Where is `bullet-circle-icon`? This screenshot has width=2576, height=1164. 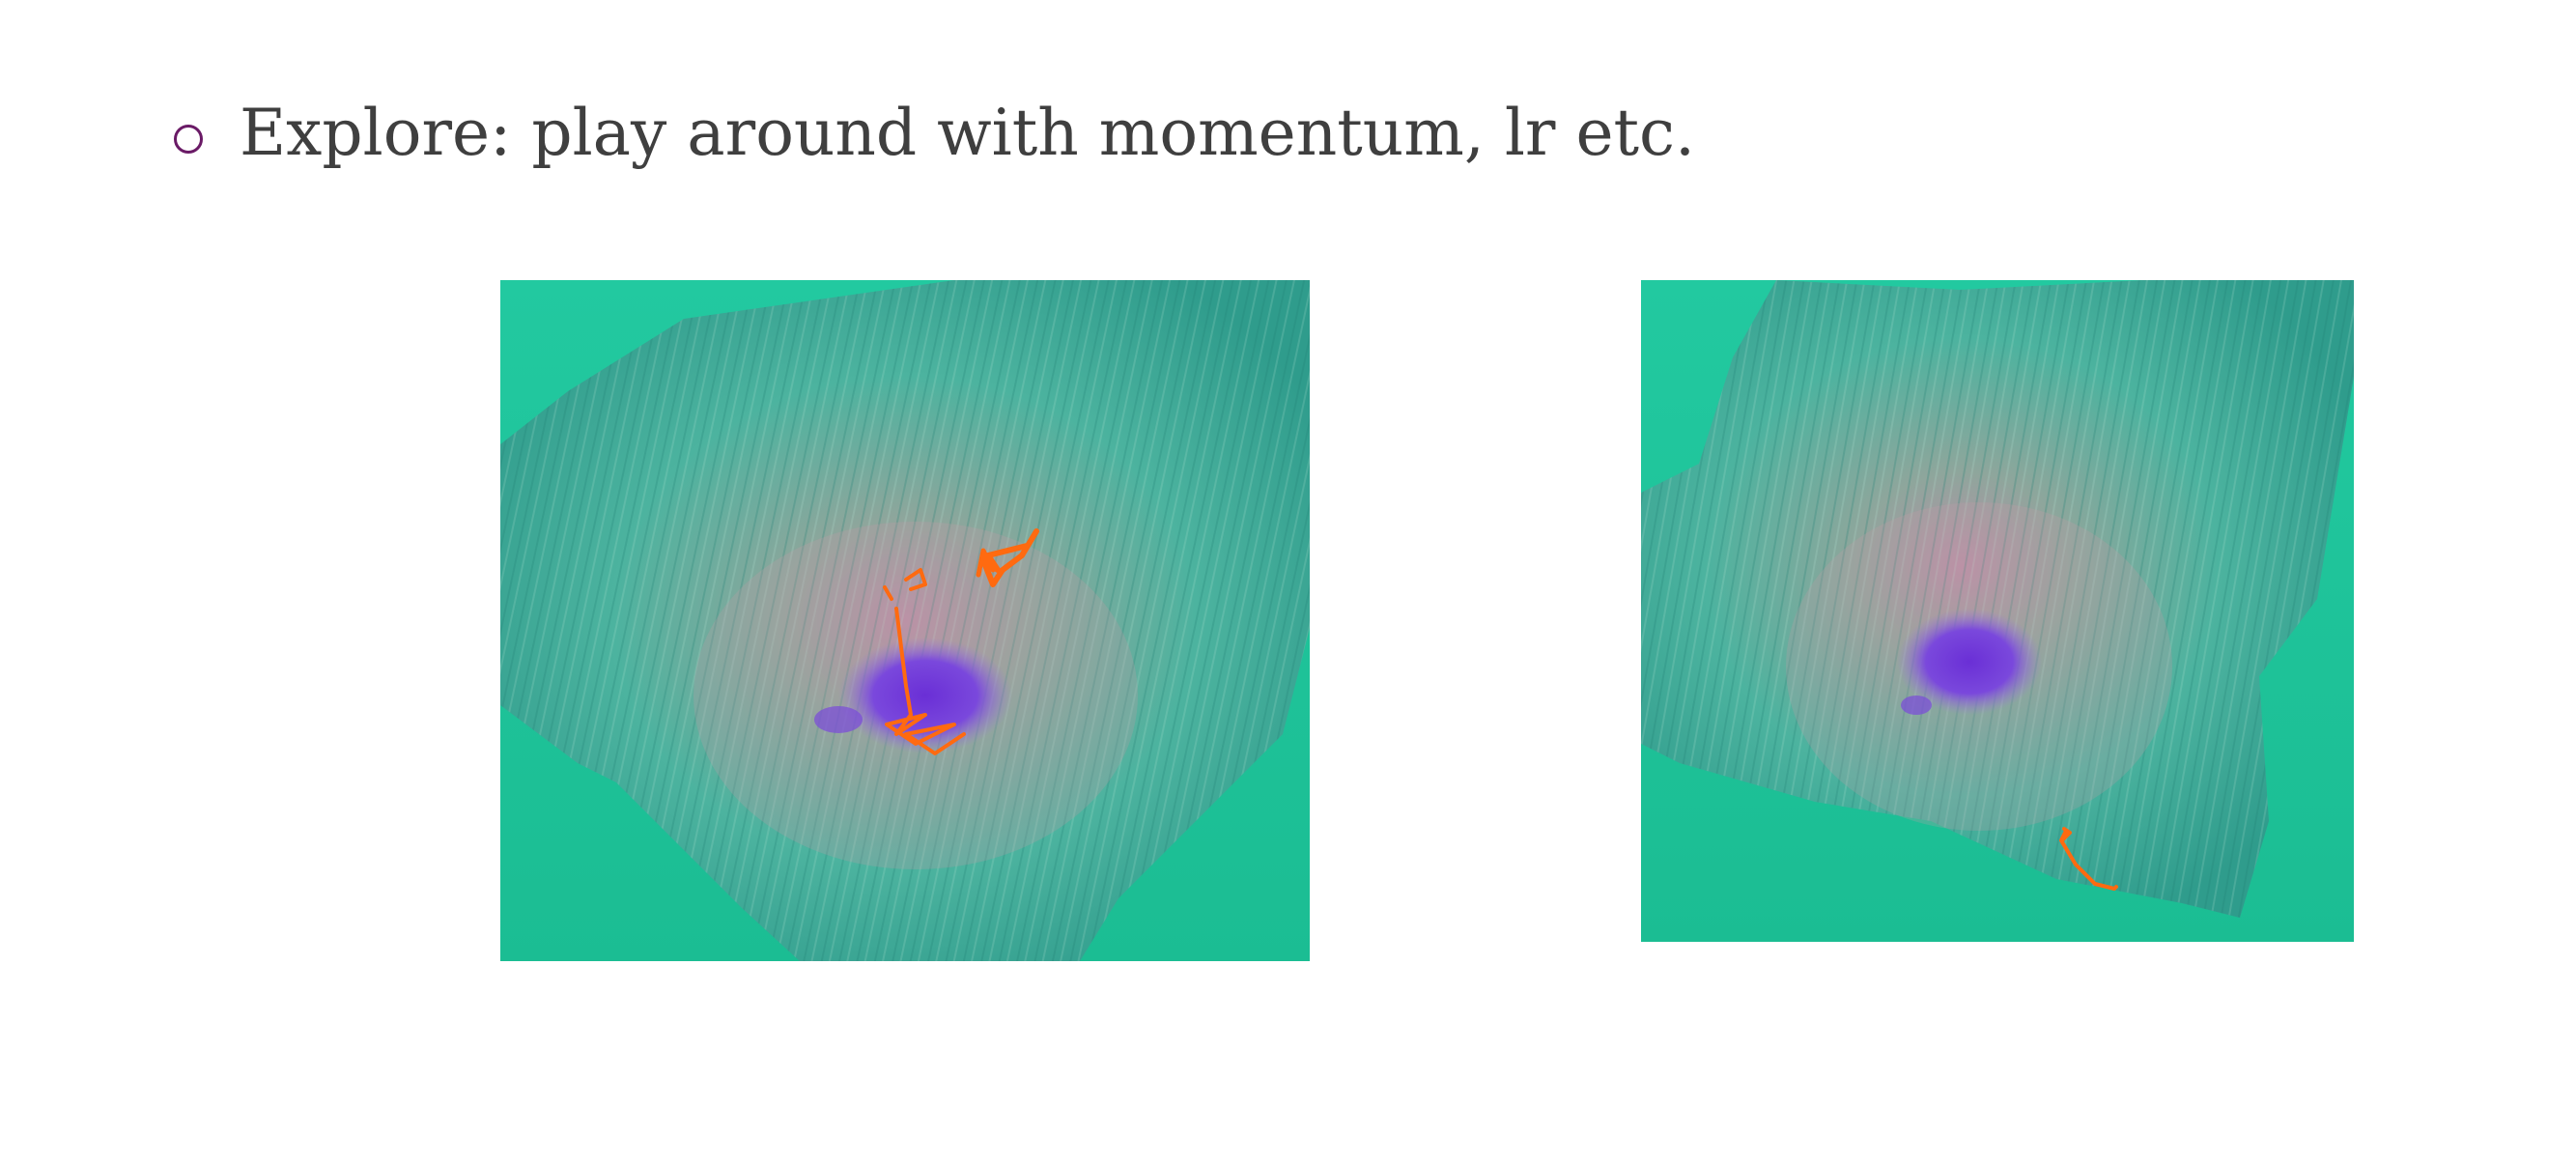 bullet-circle-icon is located at coordinates (188, 139).